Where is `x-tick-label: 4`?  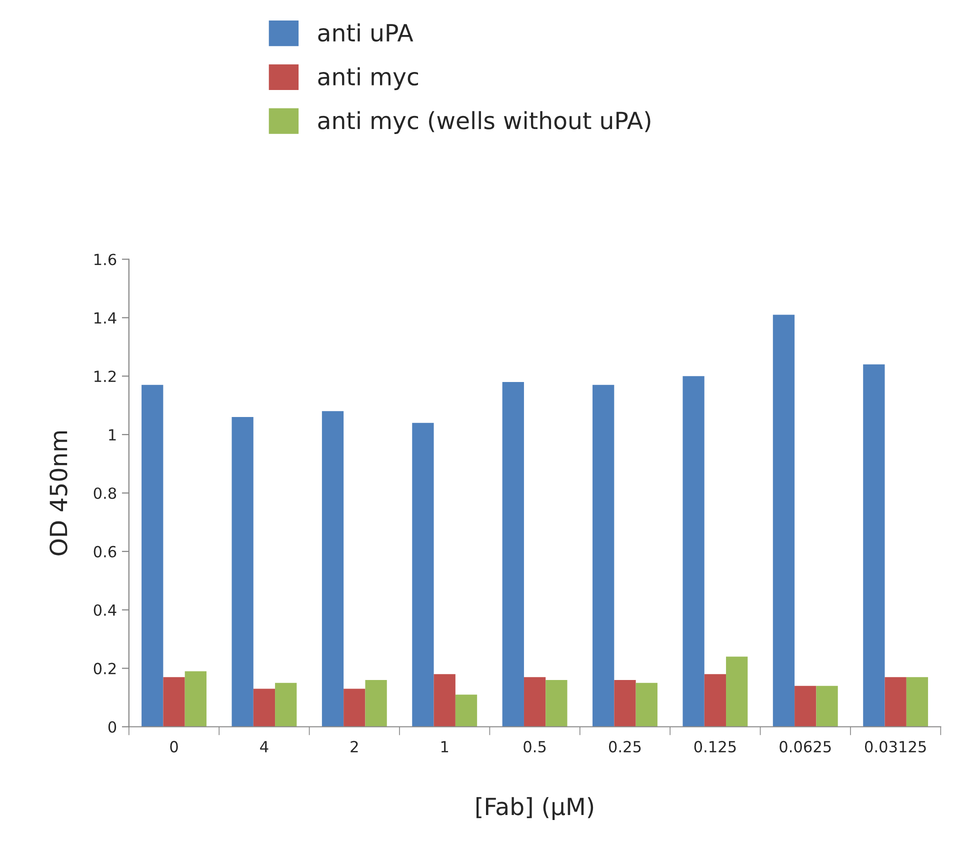 x-tick-label: 4 is located at coordinates (264, 746).